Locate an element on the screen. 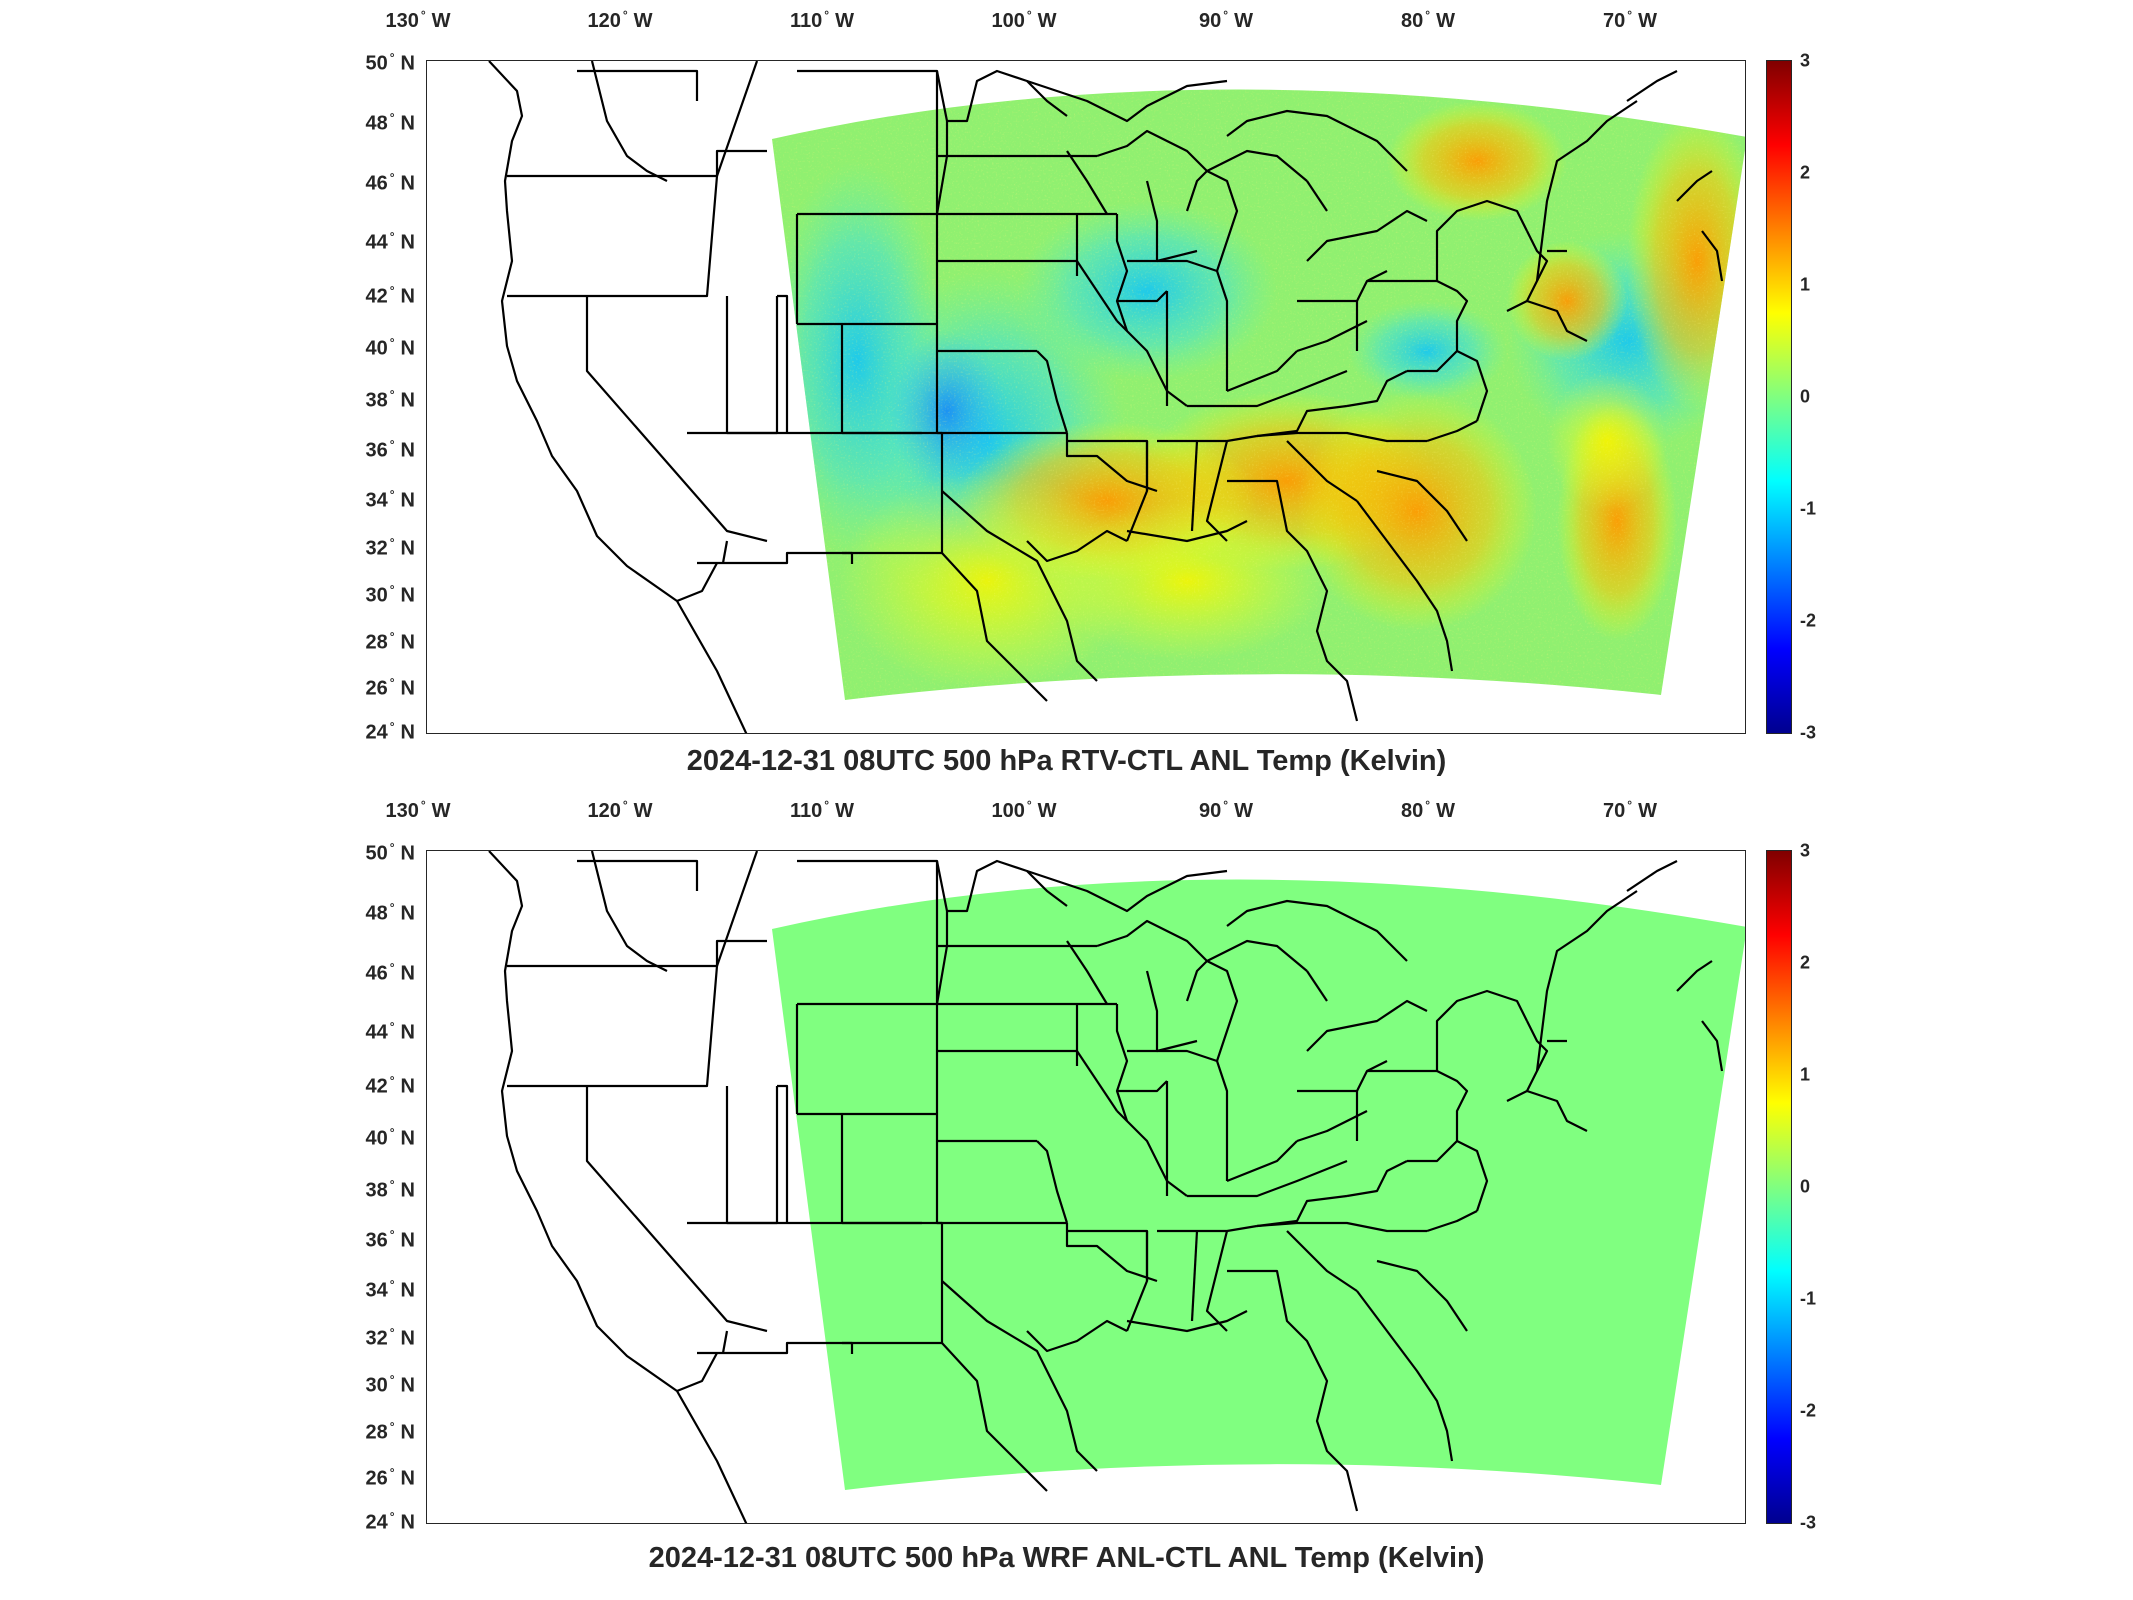 The image size is (2133, 1600). bottom-colorbar is located at coordinates (1779, 1187).